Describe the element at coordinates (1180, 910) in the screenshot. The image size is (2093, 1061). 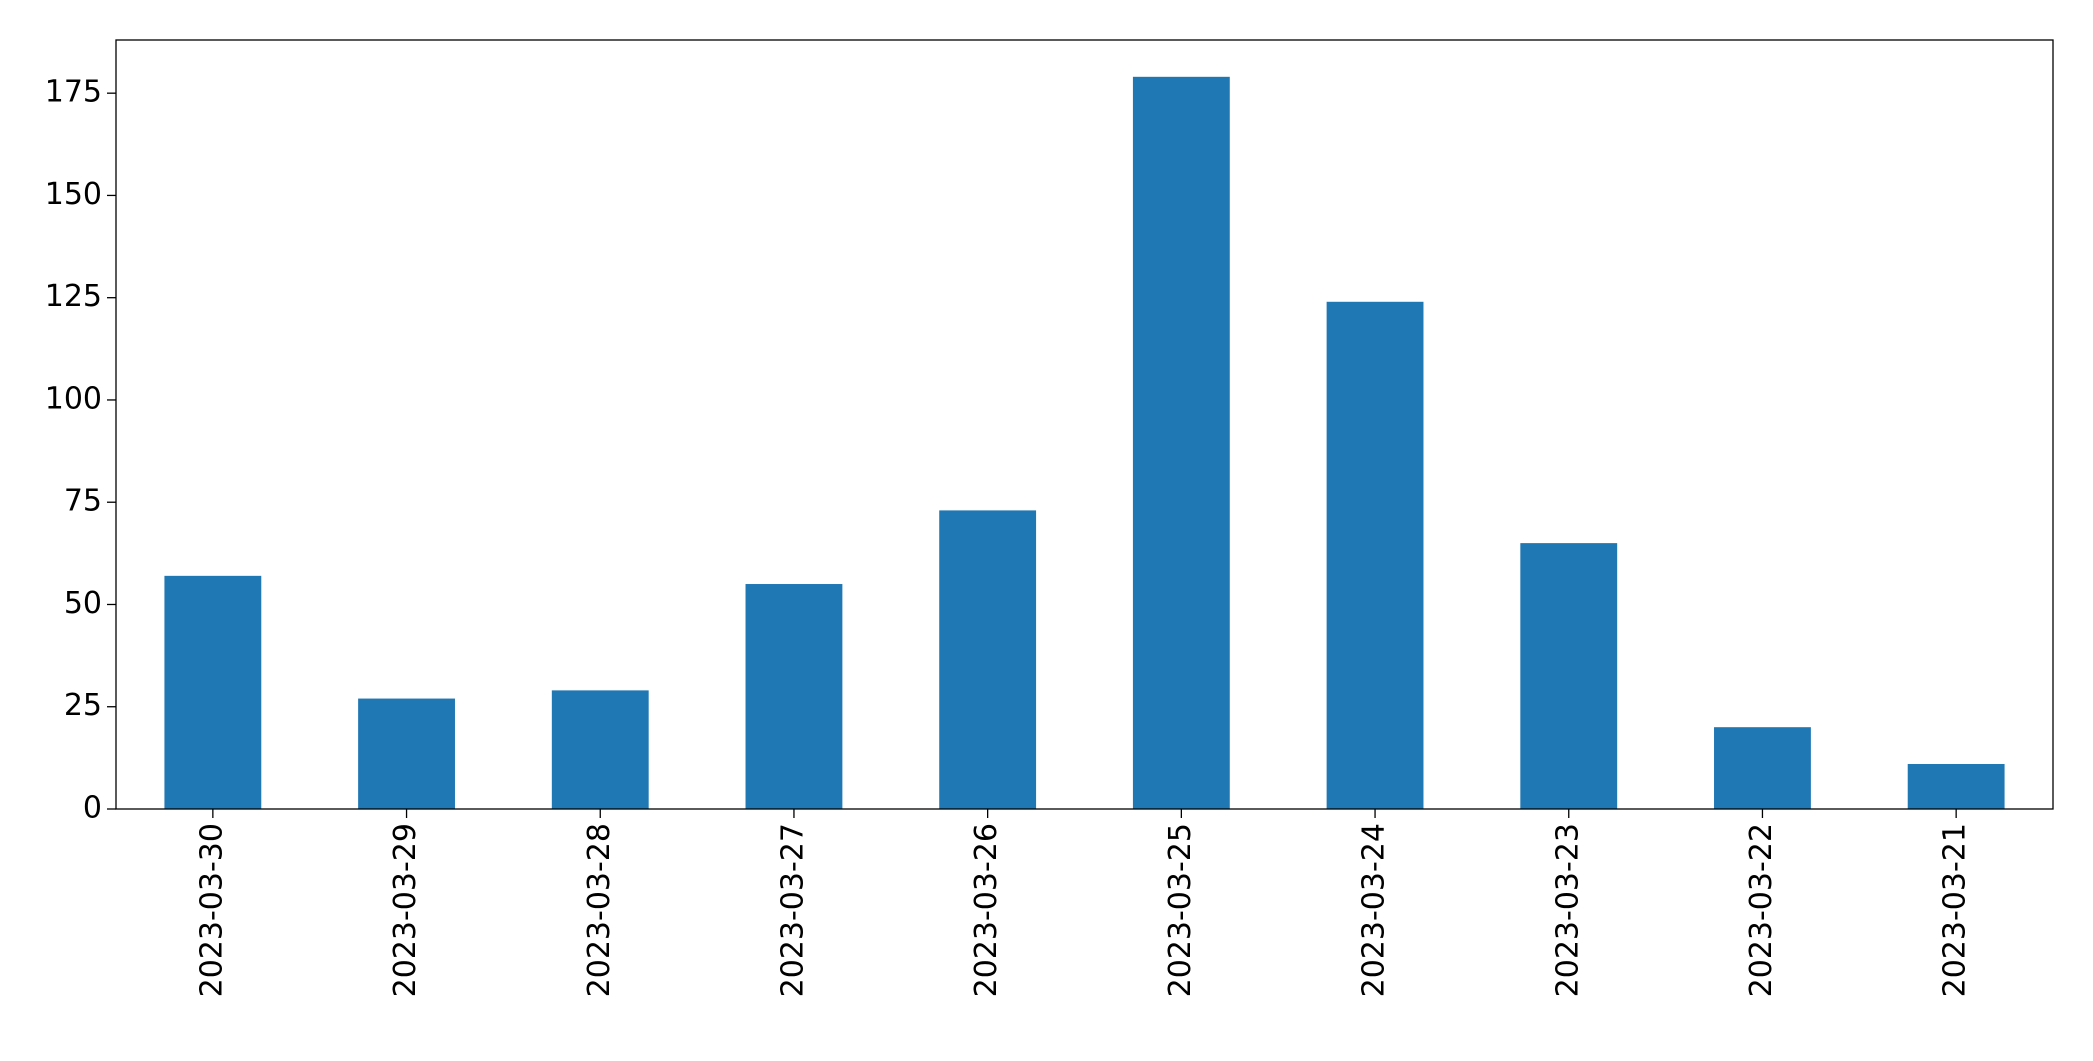
I see `x-tick-label: 2023-03-25` at that location.